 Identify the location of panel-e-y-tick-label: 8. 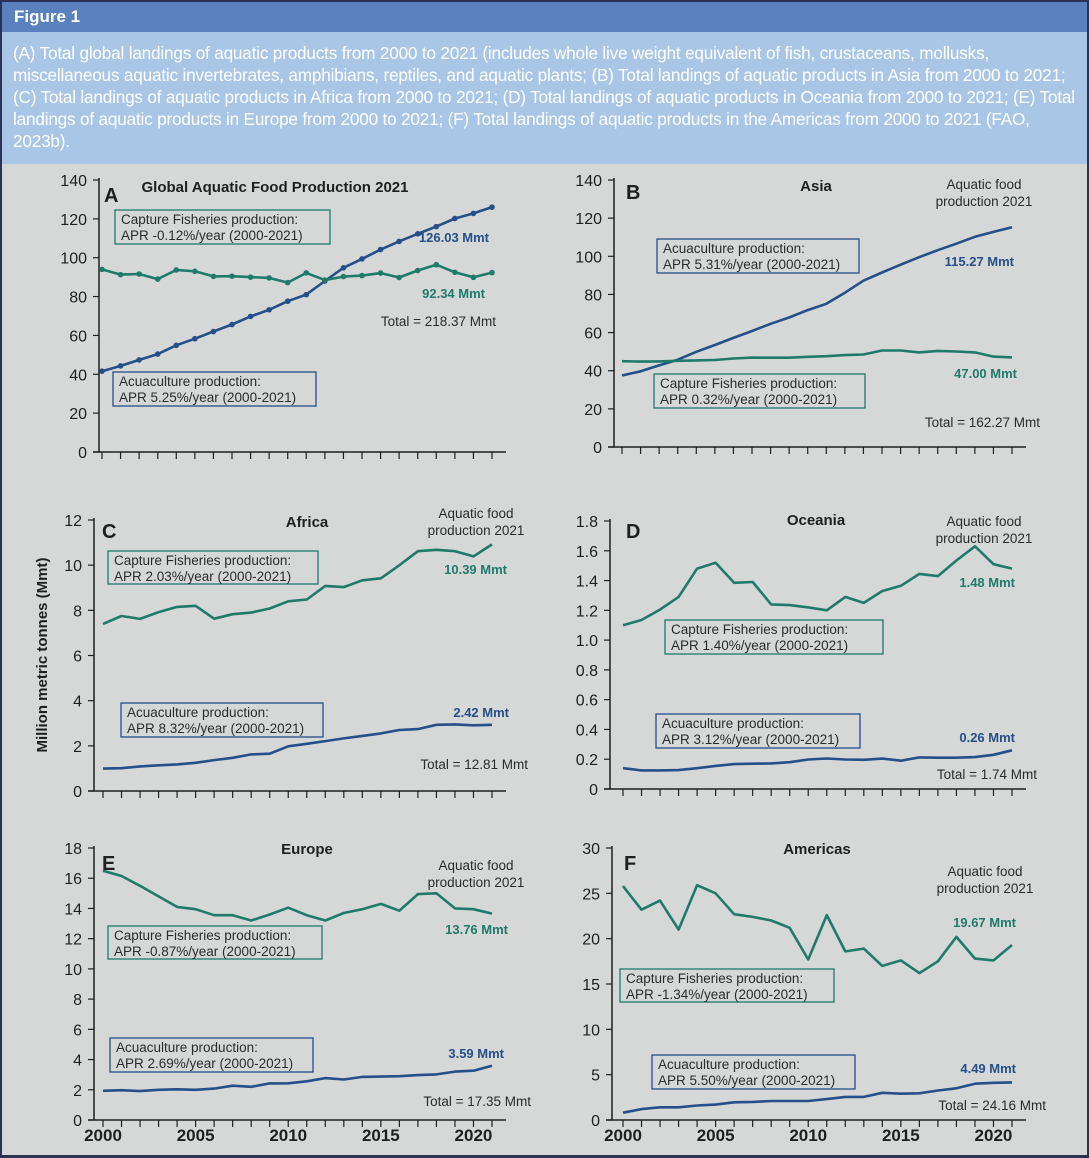
(77, 1000).